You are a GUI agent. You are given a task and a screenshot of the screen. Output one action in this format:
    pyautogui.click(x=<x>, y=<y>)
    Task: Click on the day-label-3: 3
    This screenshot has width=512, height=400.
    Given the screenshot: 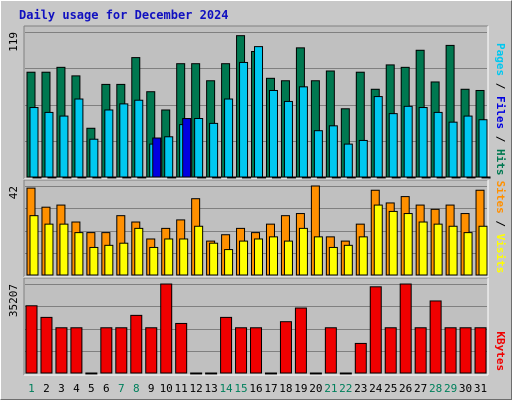 What is the action you would take?
    pyautogui.click(x=61, y=388)
    